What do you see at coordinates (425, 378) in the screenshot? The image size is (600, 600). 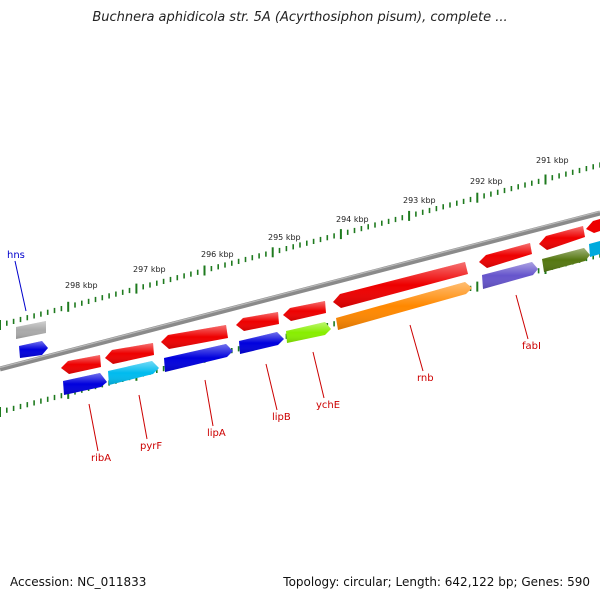 I see `gene-label-rnb: rnb` at bounding box center [425, 378].